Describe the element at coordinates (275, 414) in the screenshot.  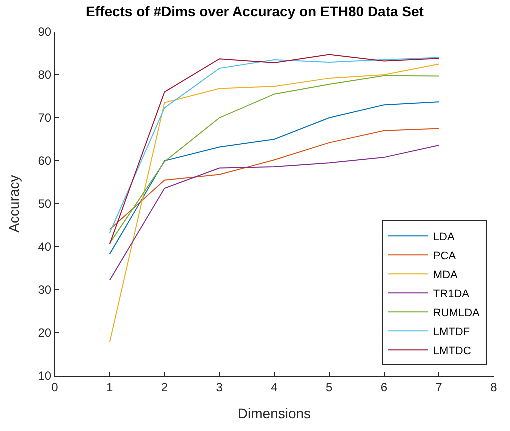
I see `x-axis-title: Dimensions` at that location.